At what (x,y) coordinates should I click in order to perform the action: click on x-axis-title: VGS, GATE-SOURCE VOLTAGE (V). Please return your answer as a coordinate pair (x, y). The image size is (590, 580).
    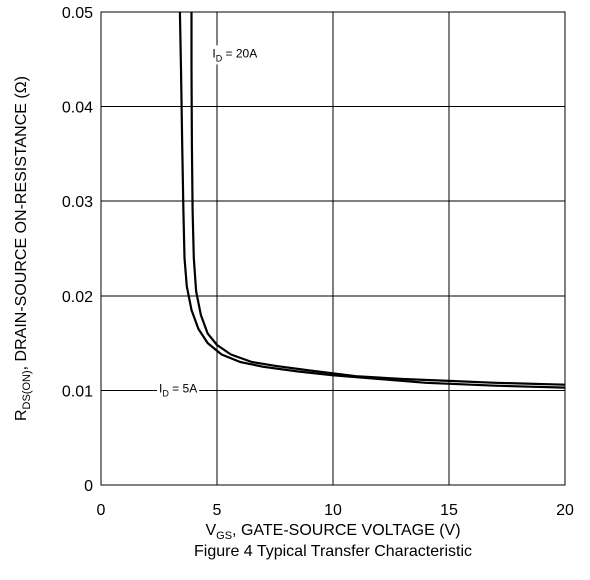
    Looking at the image, I should click on (332, 532).